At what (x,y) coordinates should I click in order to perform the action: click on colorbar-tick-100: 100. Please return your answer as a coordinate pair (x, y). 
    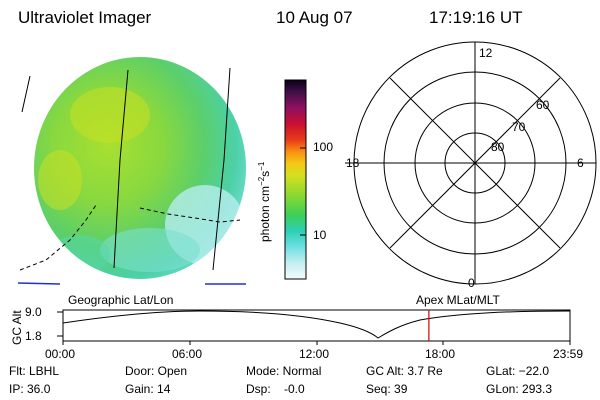
    Looking at the image, I should click on (323, 147).